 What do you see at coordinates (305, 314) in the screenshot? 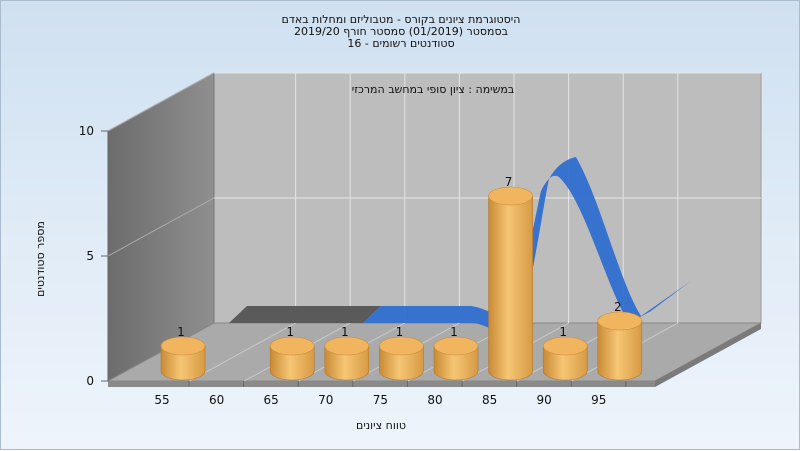
I see `curve-shadow-band` at bounding box center [305, 314].